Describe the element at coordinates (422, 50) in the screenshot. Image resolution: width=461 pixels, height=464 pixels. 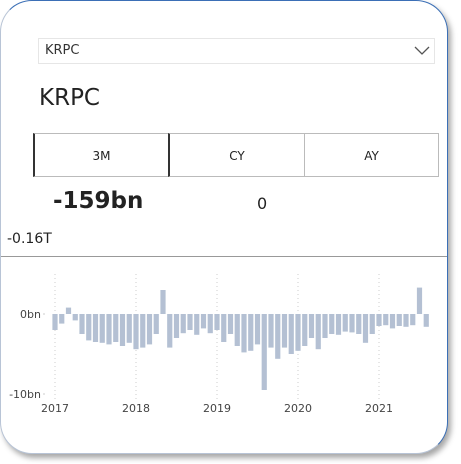
I see `chevron` at that location.